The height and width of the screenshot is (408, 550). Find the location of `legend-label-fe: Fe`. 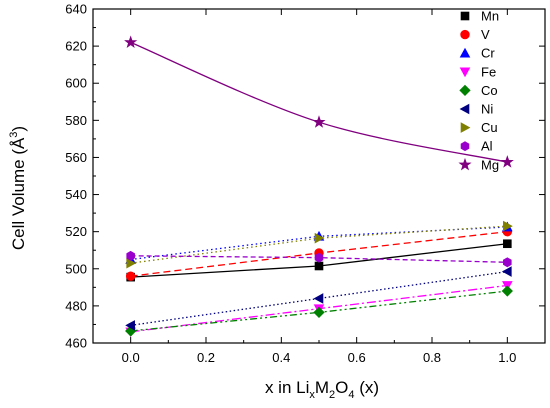

legend-label-fe: Fe is located at coordinates (488, 71).